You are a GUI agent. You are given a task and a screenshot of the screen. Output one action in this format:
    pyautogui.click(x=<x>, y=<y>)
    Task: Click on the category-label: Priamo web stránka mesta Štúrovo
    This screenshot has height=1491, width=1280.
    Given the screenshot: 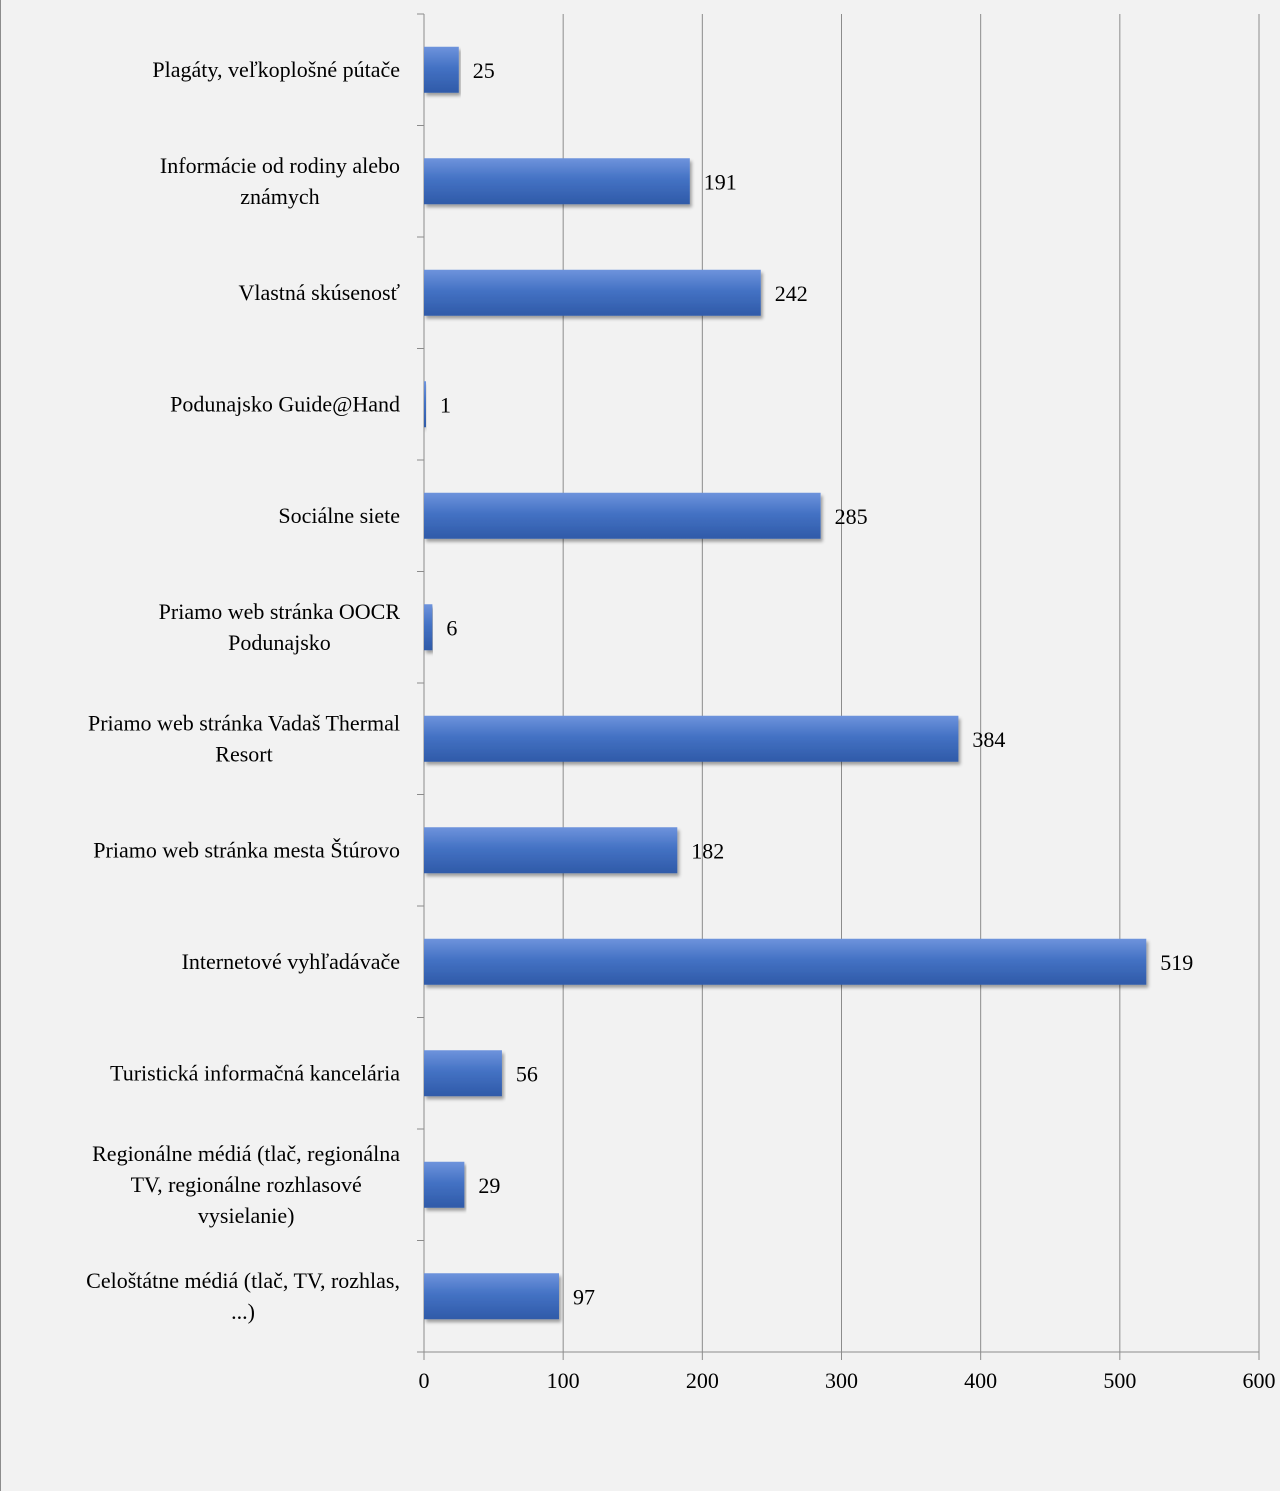 What is the action you would take?
    pyautogui.click(x=246, y=849)
    